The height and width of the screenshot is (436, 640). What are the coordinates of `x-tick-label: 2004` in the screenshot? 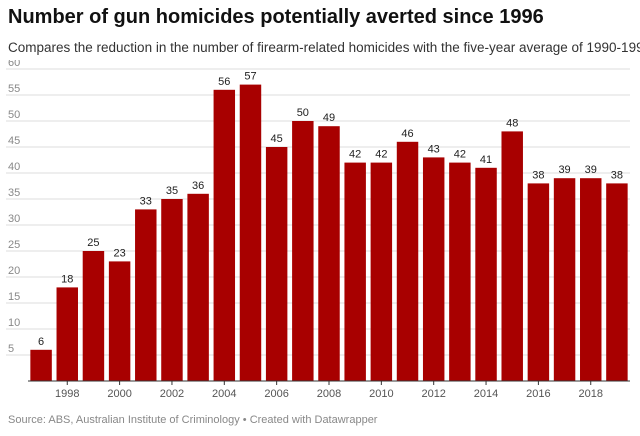 It's located at (224, 394).